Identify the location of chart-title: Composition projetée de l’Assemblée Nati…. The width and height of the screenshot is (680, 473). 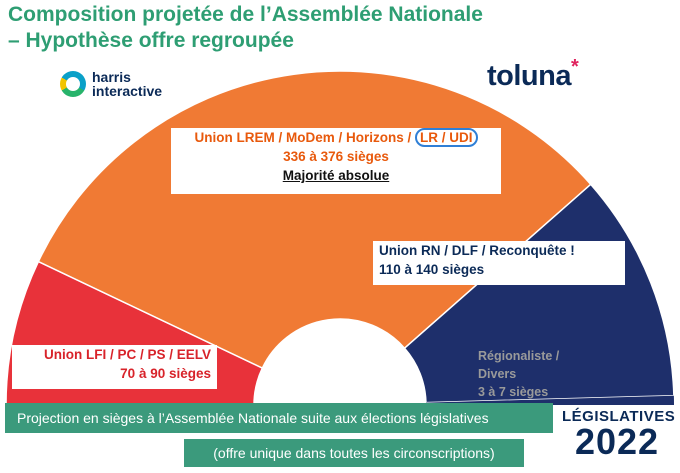
(308, 28).